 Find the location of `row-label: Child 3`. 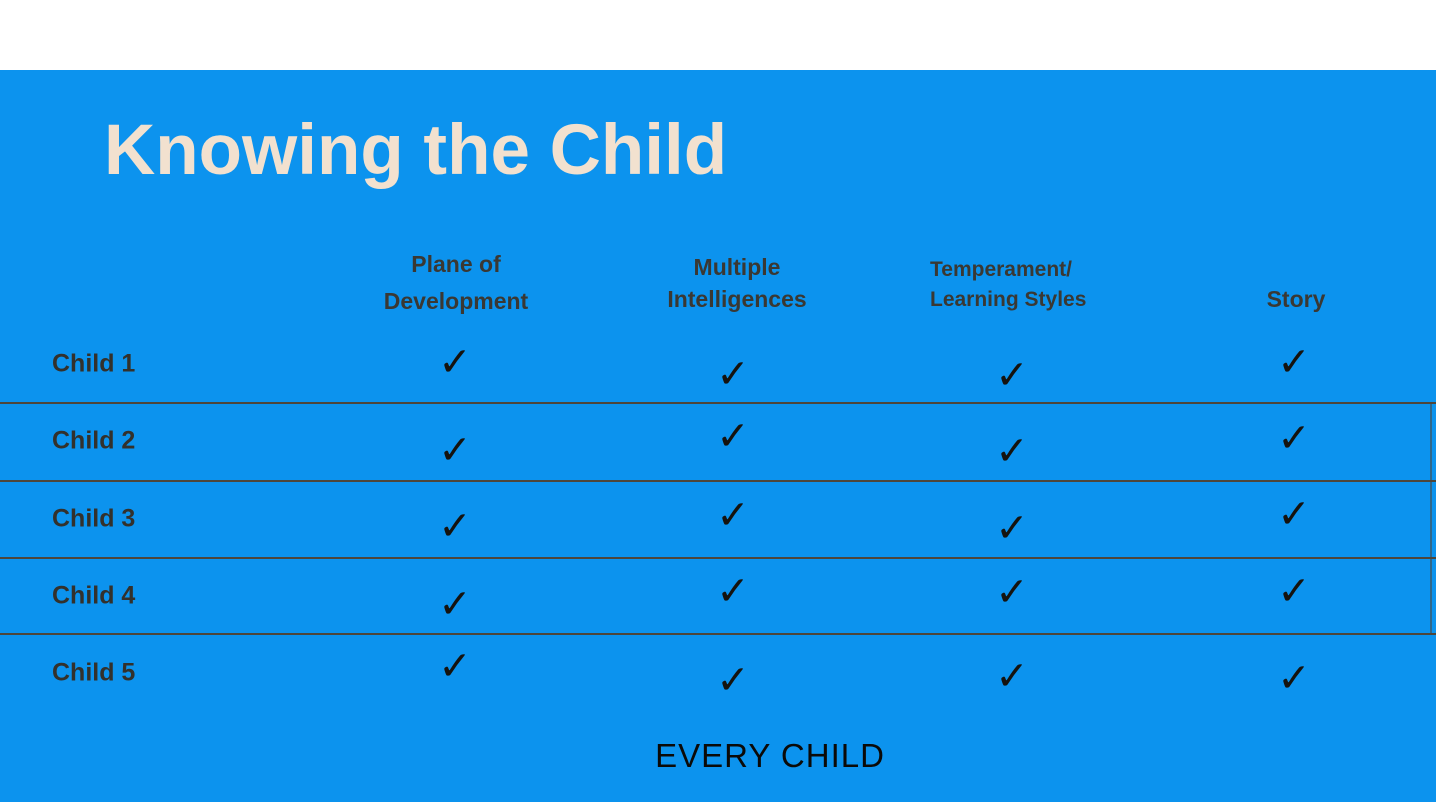

row-label: Child 3 is located at coordinates (94, 518).